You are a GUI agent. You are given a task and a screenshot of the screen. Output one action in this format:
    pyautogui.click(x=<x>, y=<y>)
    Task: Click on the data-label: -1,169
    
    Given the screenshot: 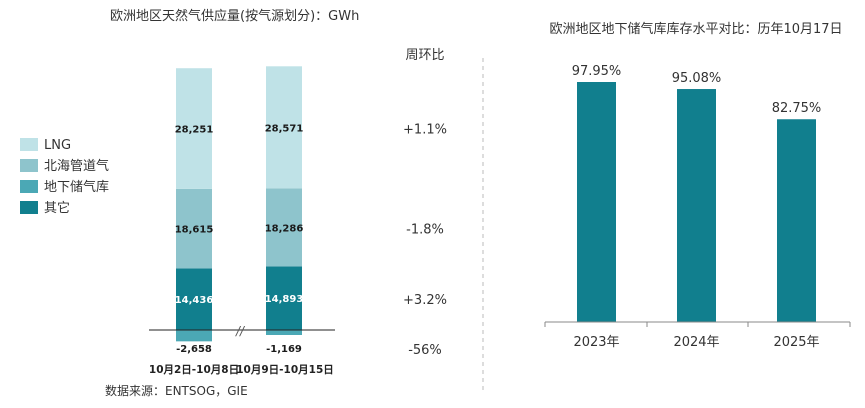 What is the action you would take?
    pyautogui.click(x=284, y=349)
    